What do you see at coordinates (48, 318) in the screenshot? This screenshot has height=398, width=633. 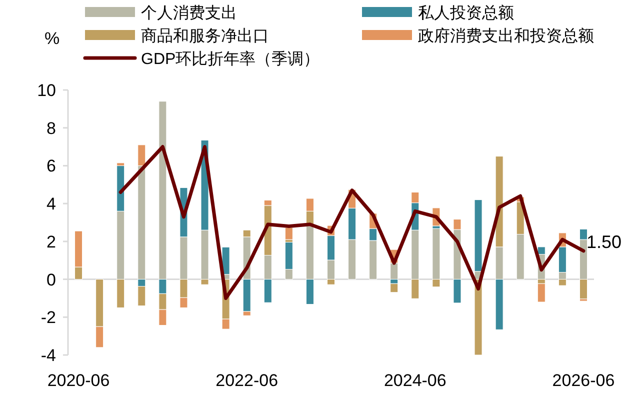 I see `y-tick-label: -2` at bounding box center [48, 318].